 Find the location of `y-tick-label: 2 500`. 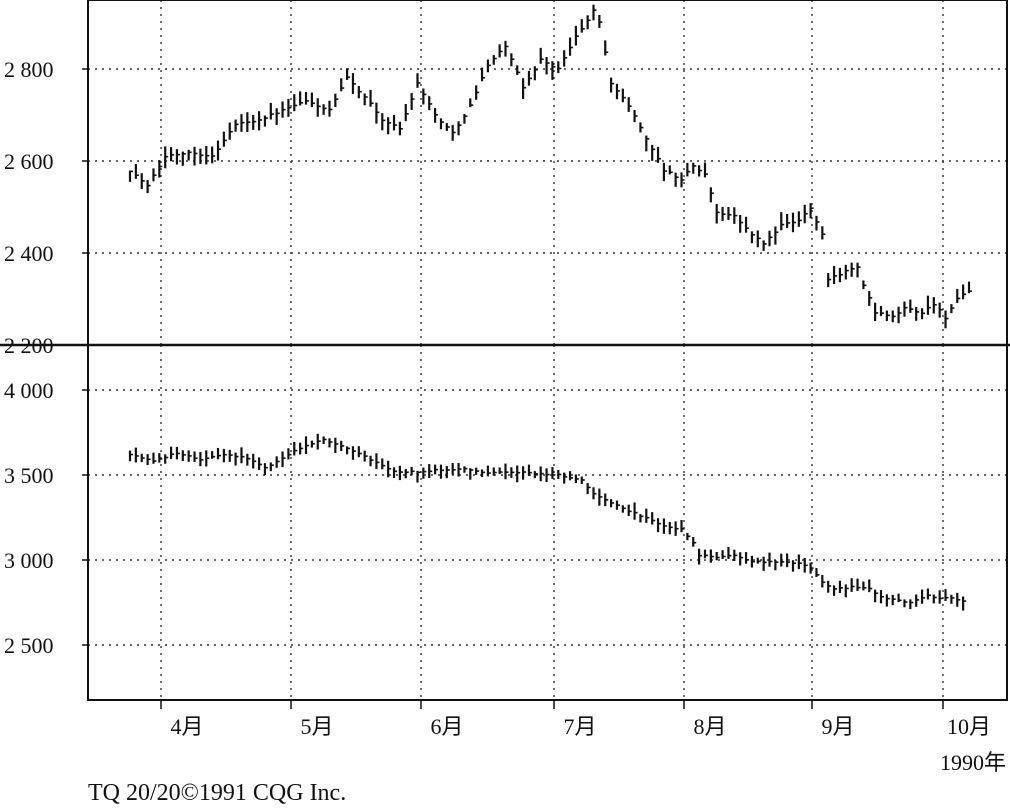

y-tick-label: 2 500 is located at coordinates (29, 645).